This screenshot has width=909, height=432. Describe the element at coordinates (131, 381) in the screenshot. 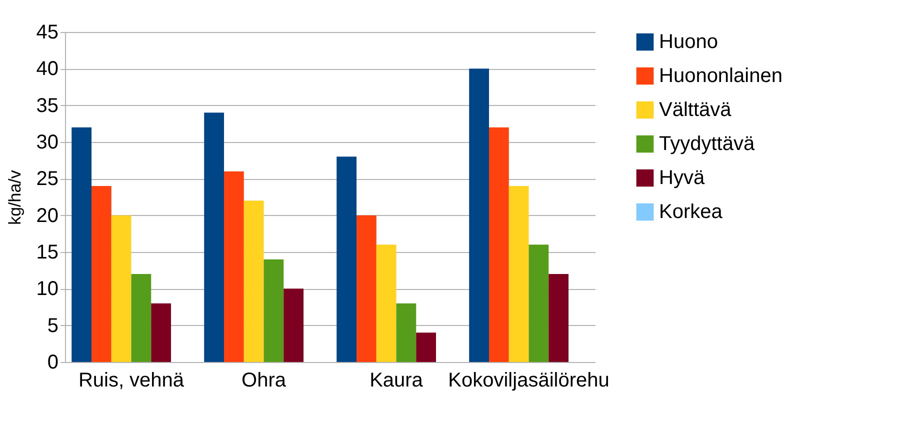

I see `x-tick-label: Ruis, vehnä` at that location.